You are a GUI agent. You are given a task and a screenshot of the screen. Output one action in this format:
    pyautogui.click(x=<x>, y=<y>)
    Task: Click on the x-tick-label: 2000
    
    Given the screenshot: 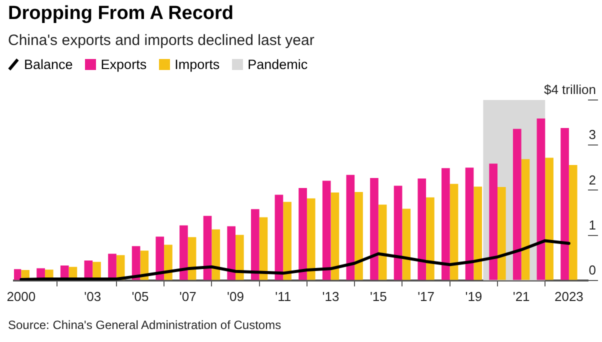 What is the action you would take?
    pyautogui.click(x=21, y=296)
    